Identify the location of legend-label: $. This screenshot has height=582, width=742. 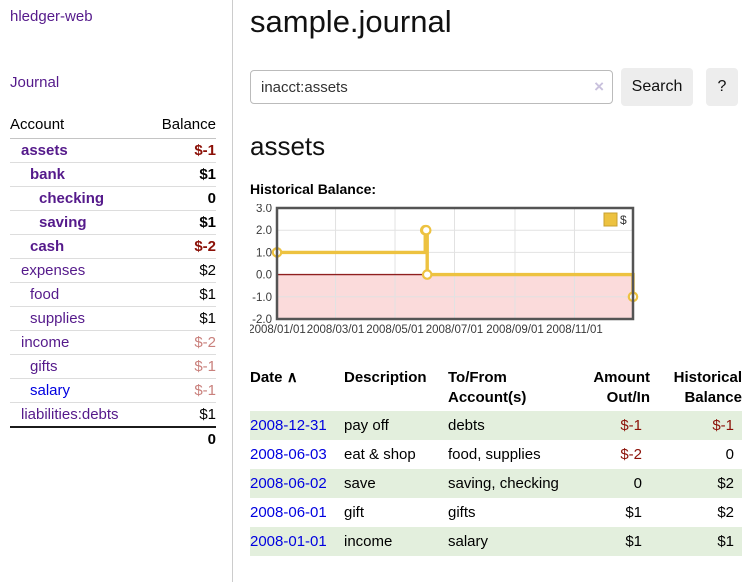
(623, 220).